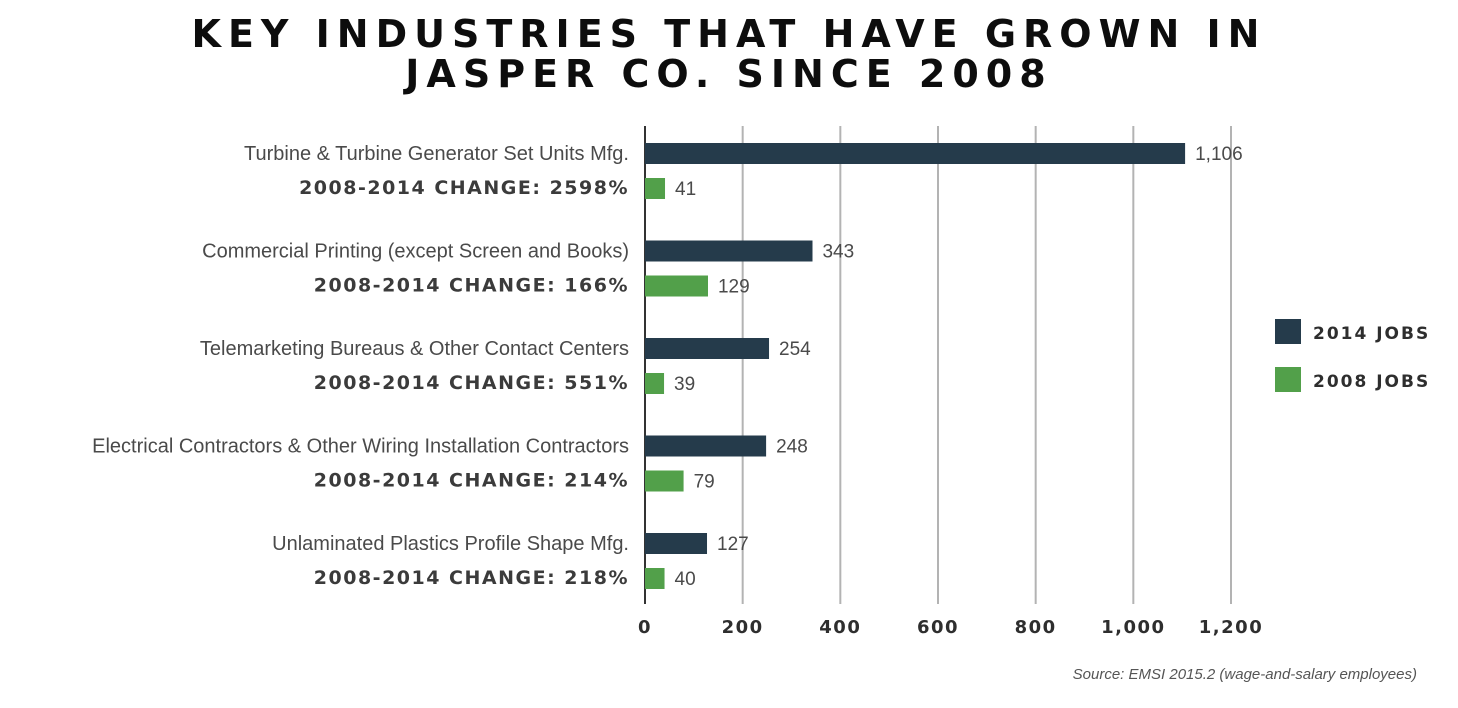 The height and width of the screenshot is (708, 1458). What do you see at coordinates (743, 627) in the screenshot?
I see `x-tick-label: 200` at bounding box center [743, 627].